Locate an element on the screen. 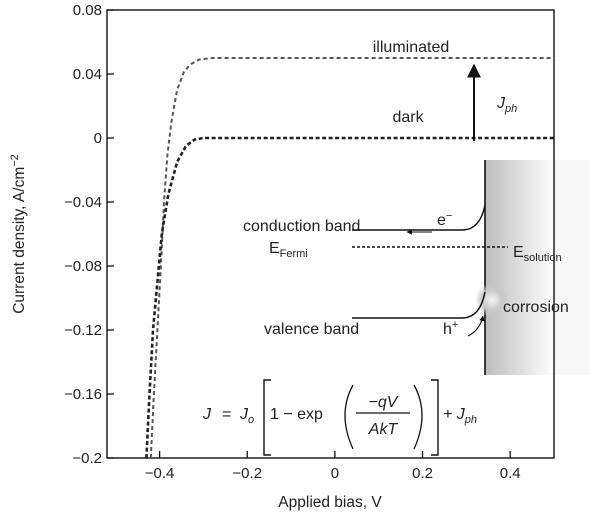 The width and height of the screenshot is (590, 513). y-tick-label: 0.04 is located at coordinates (87, 74).